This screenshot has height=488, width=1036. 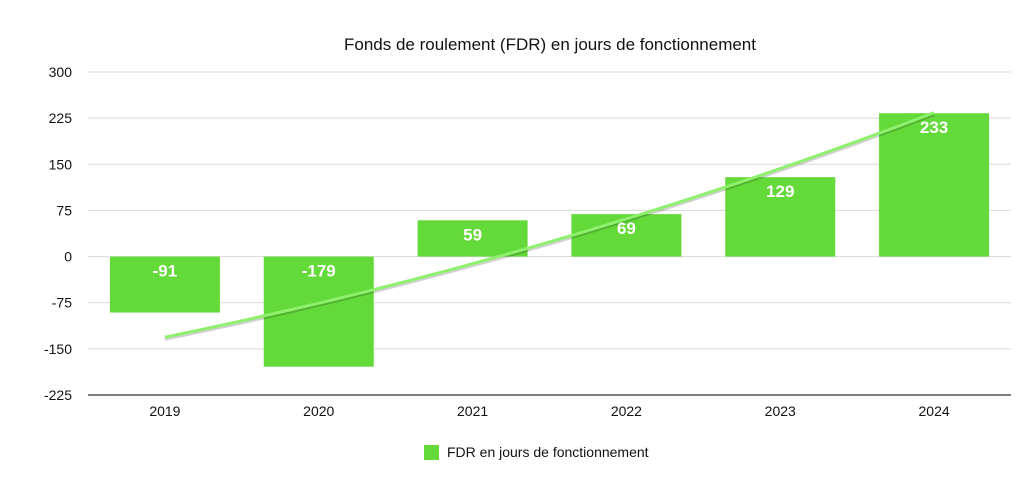 What do you see at coordinates (934, 411) in the screenshot?
I see `x-tick-label: 2024` at bounding box center [934, 411].